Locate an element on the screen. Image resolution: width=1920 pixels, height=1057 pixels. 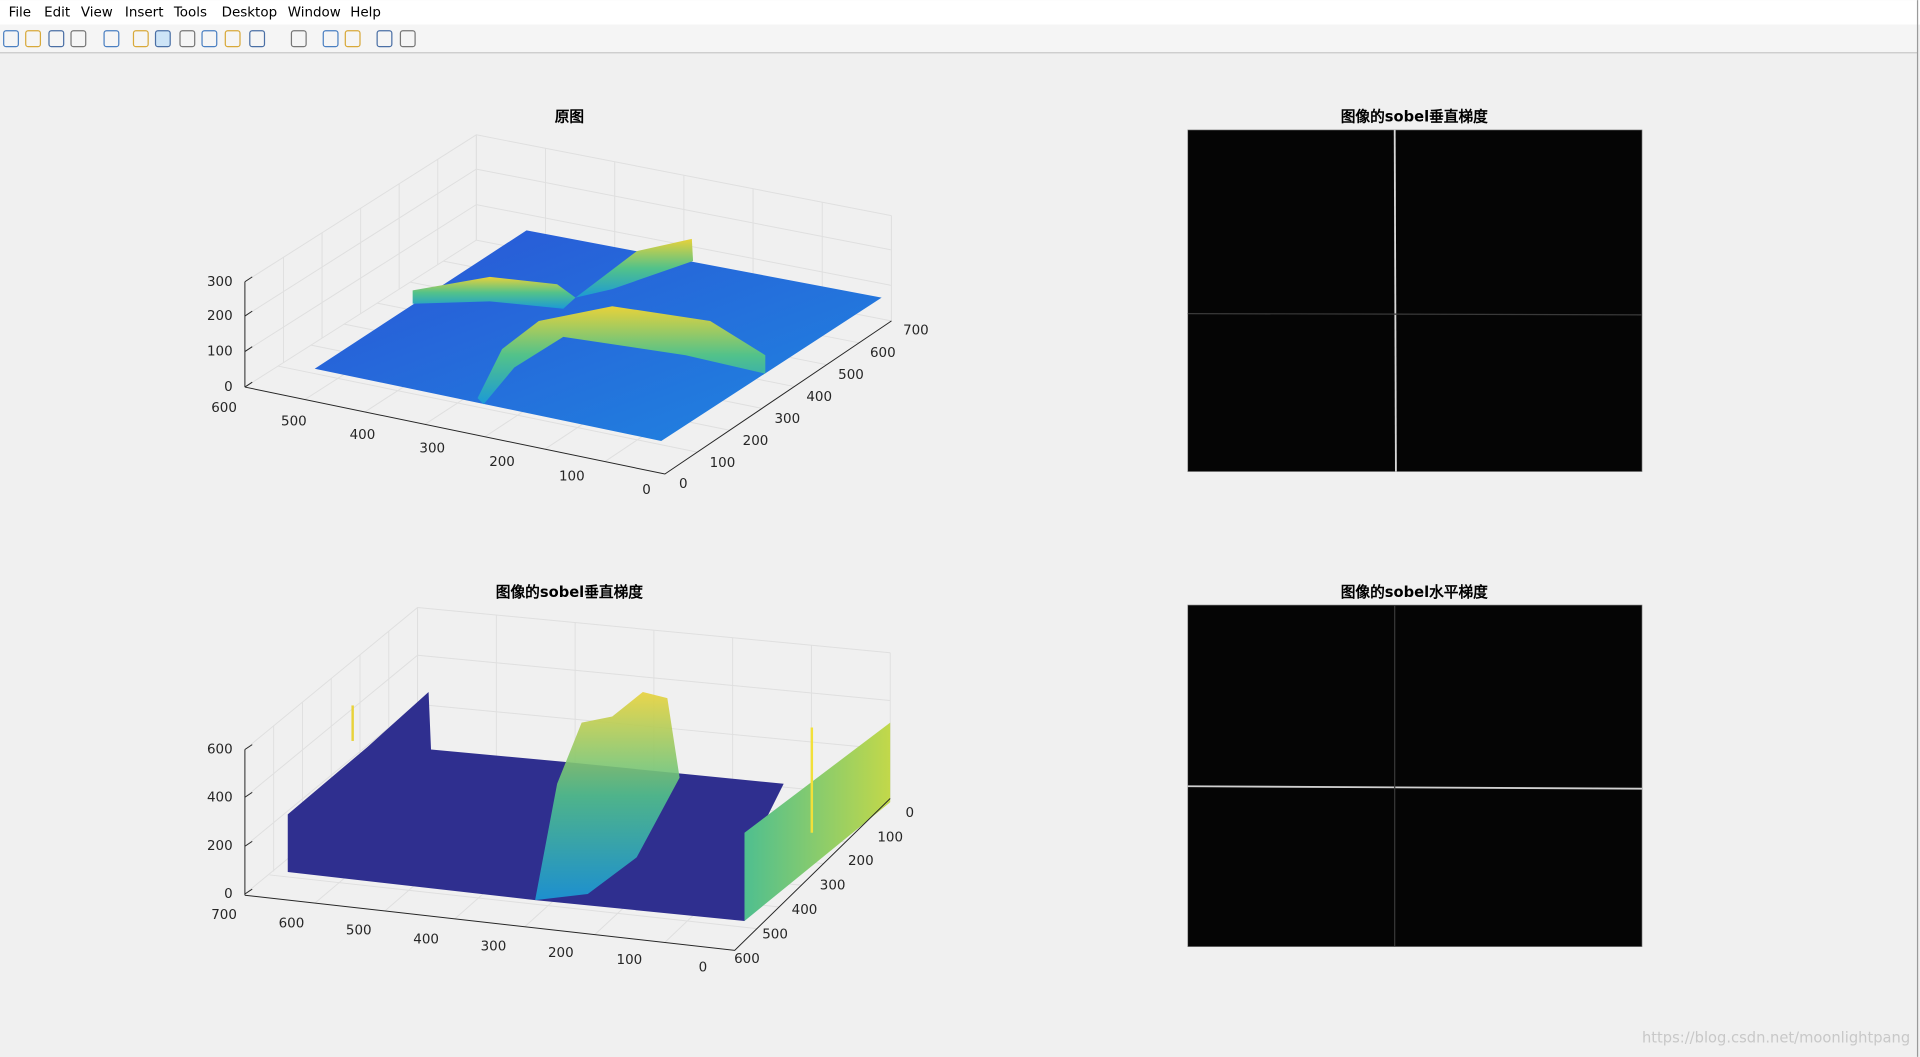
menu-item: View is located at coordinates (97, 12).